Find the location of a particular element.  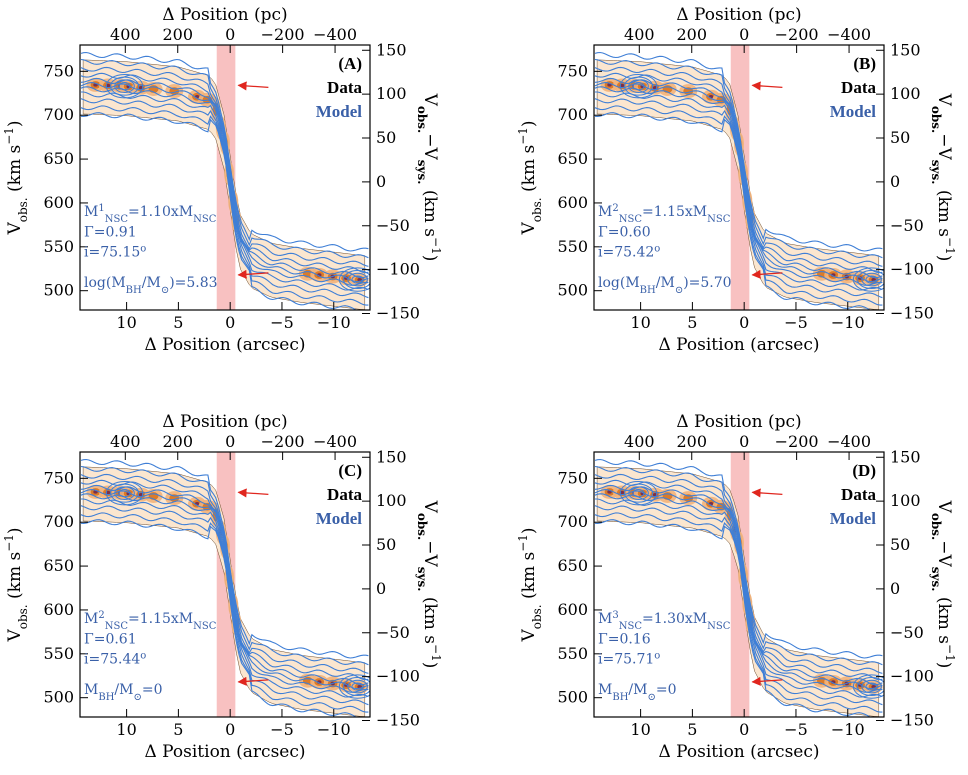

parameter-annotation: M2NSC=1.15xMNSC is located at coordinates (150, 621).